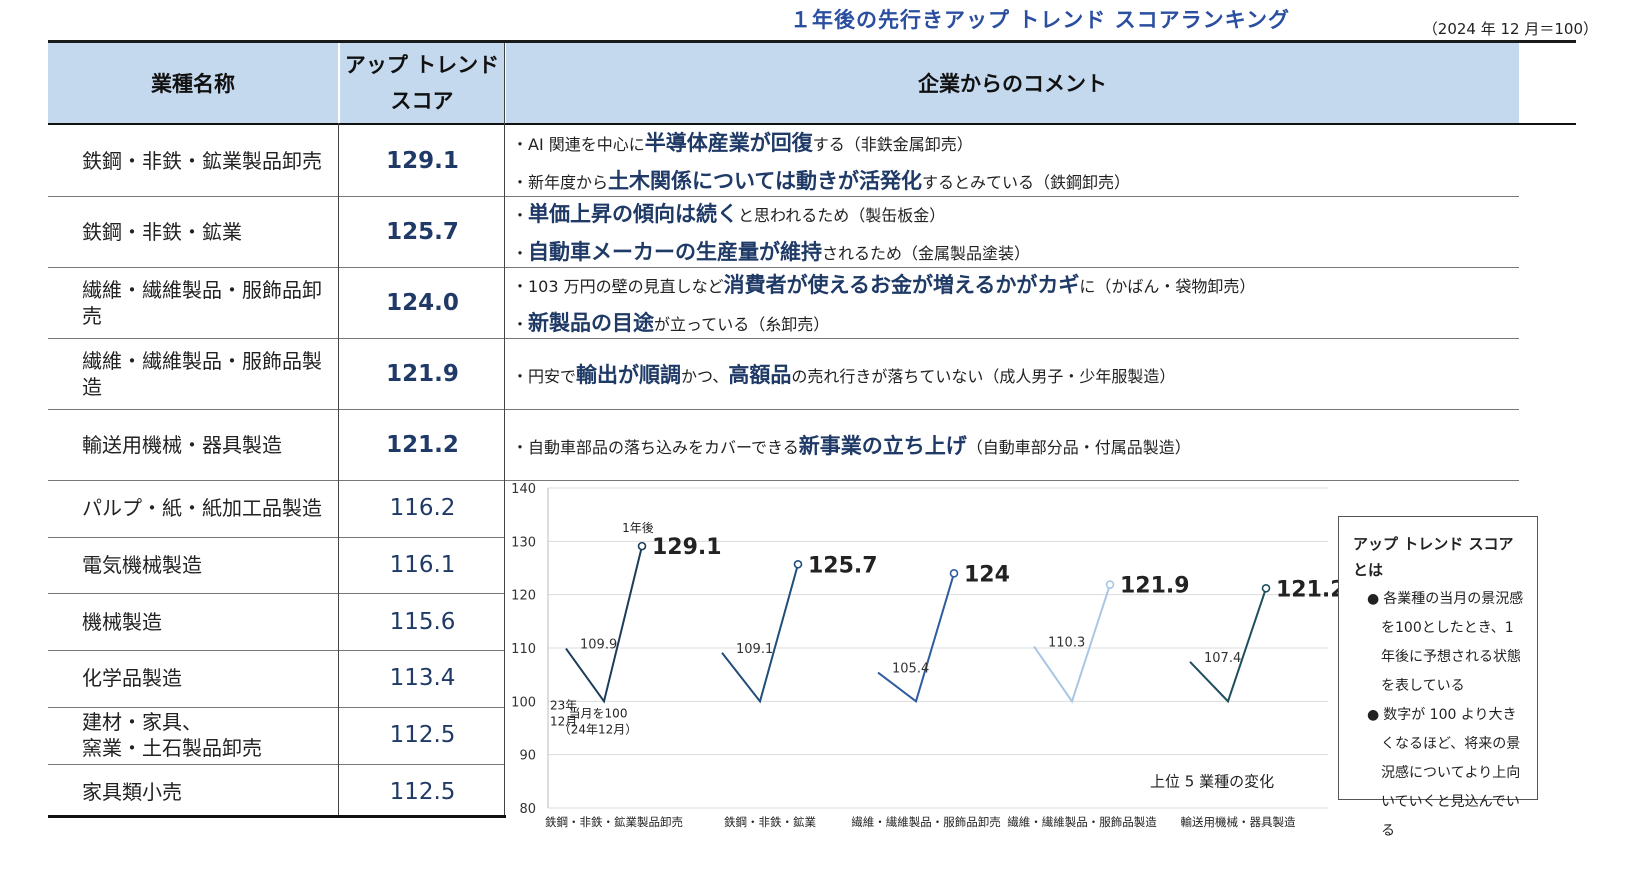  What do you see at coordinates (1082, 822) in the screenshot?
I see `x-category-label: 繊維・繊維製品・服飾品製造` at bounding box center [1082, 822].